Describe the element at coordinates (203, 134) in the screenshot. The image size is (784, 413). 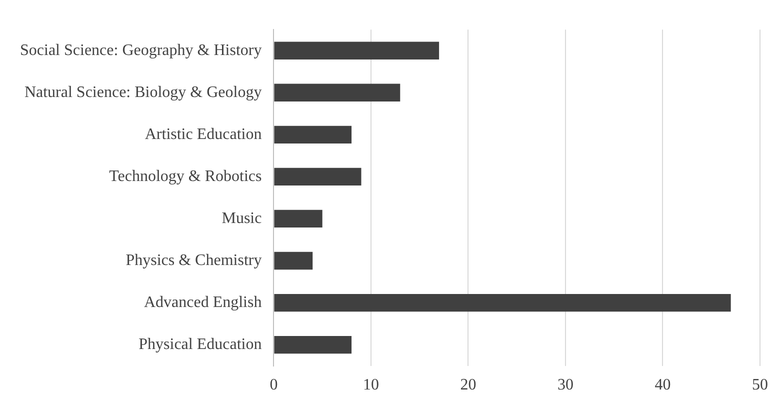
I see `y-tick-label: Artistic Education` at that location.